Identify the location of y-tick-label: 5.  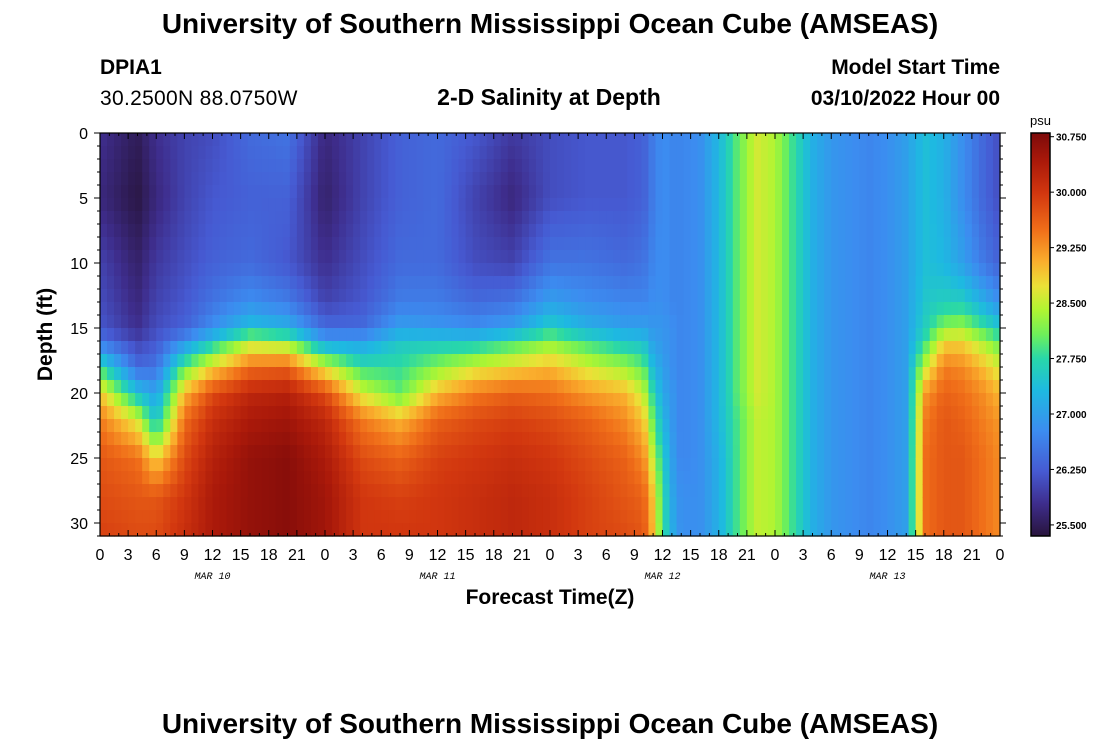
(83, 199).